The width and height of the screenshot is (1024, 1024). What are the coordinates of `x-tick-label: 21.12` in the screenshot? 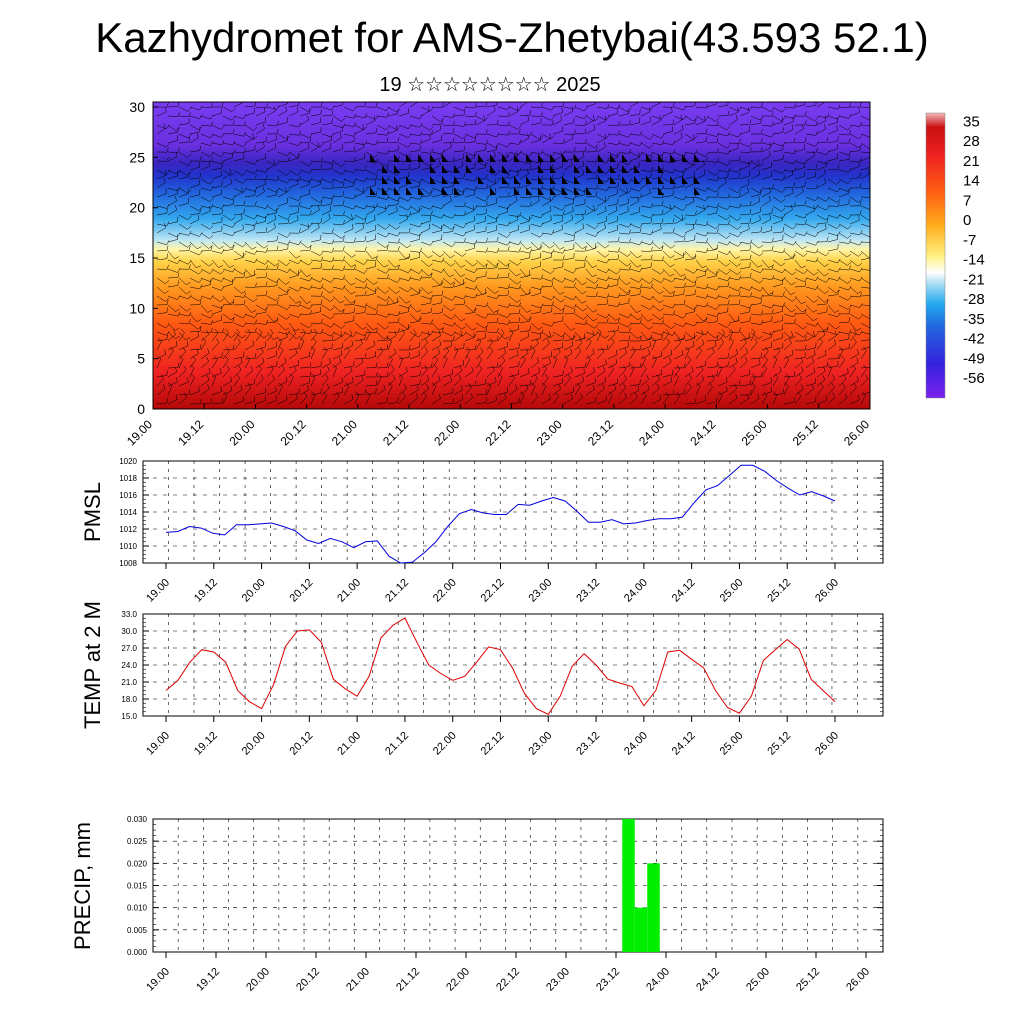 It's located at (397, 744).